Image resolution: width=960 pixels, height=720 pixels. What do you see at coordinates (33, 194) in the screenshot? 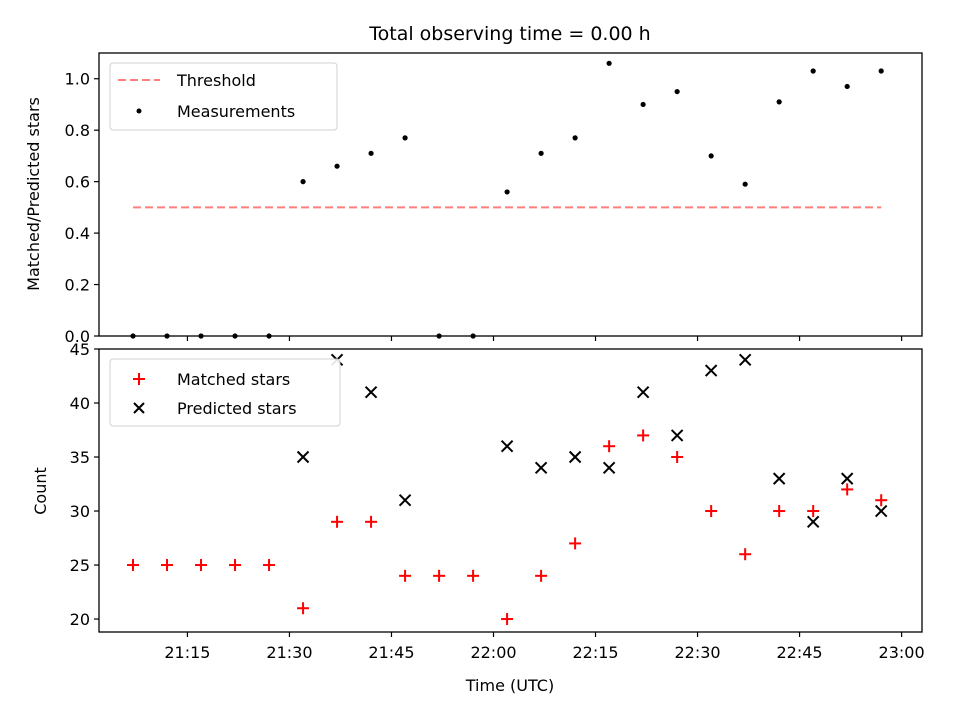
I see `top-y-axis-label: Matched/Predicted stars` at bounding box center [33, 194].